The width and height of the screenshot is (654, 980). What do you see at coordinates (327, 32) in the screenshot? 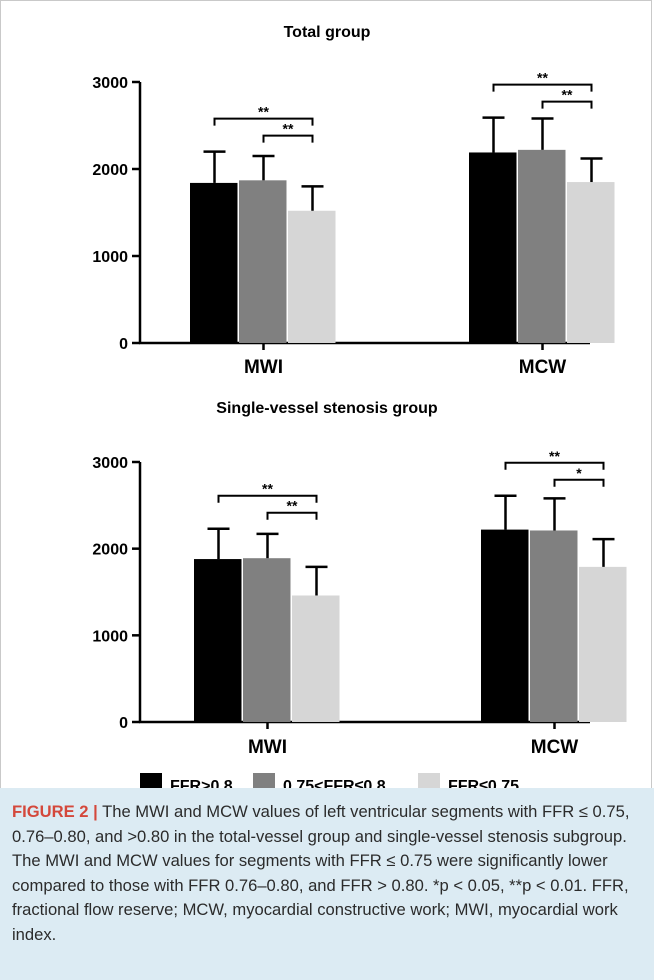
I see `chart-title: Total group` at bounding box center [327, 32].